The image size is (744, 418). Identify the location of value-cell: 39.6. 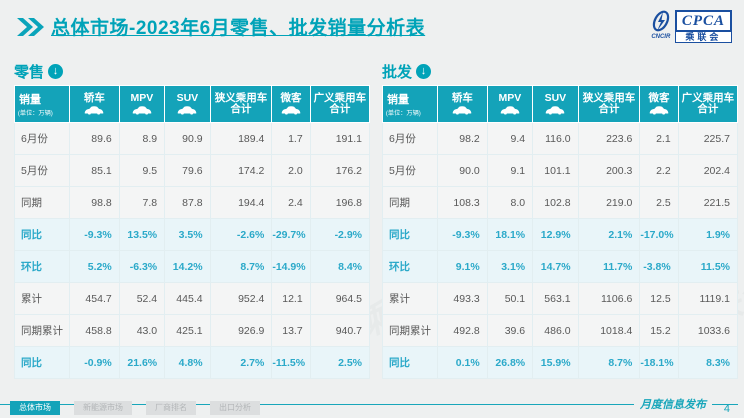
(510, 330).